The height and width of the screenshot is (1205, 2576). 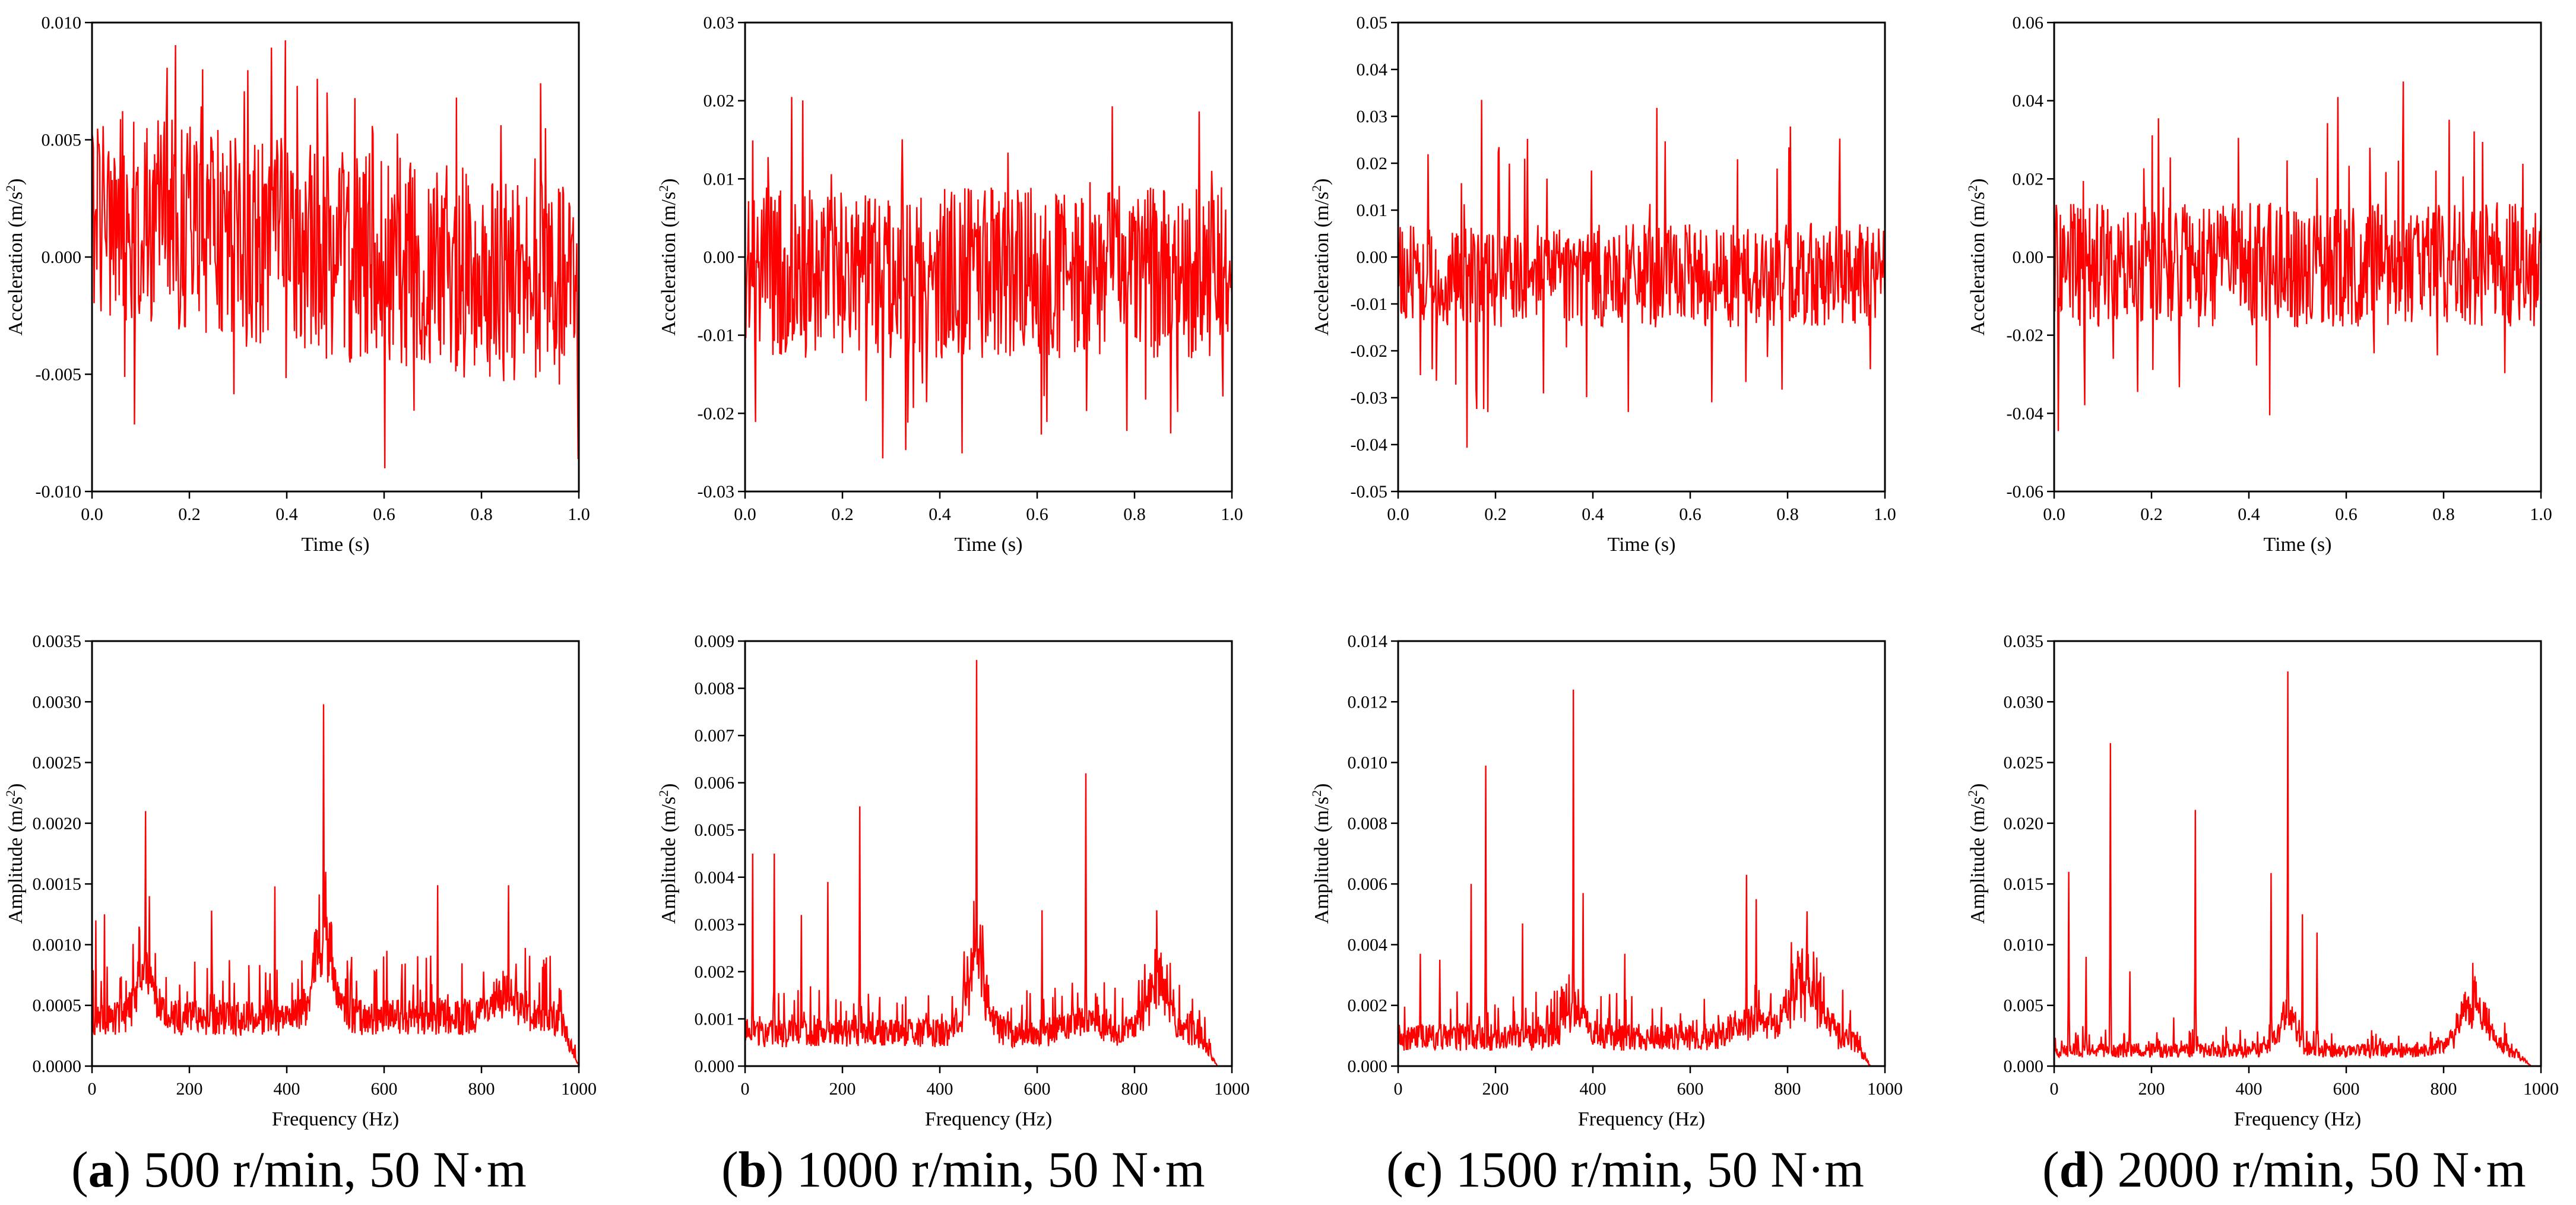 What do you see at coordinates (92, 514) in the screenshot?
I see `panel-a-time-xtick-label: 0.0` at bounding box center [92, 514].